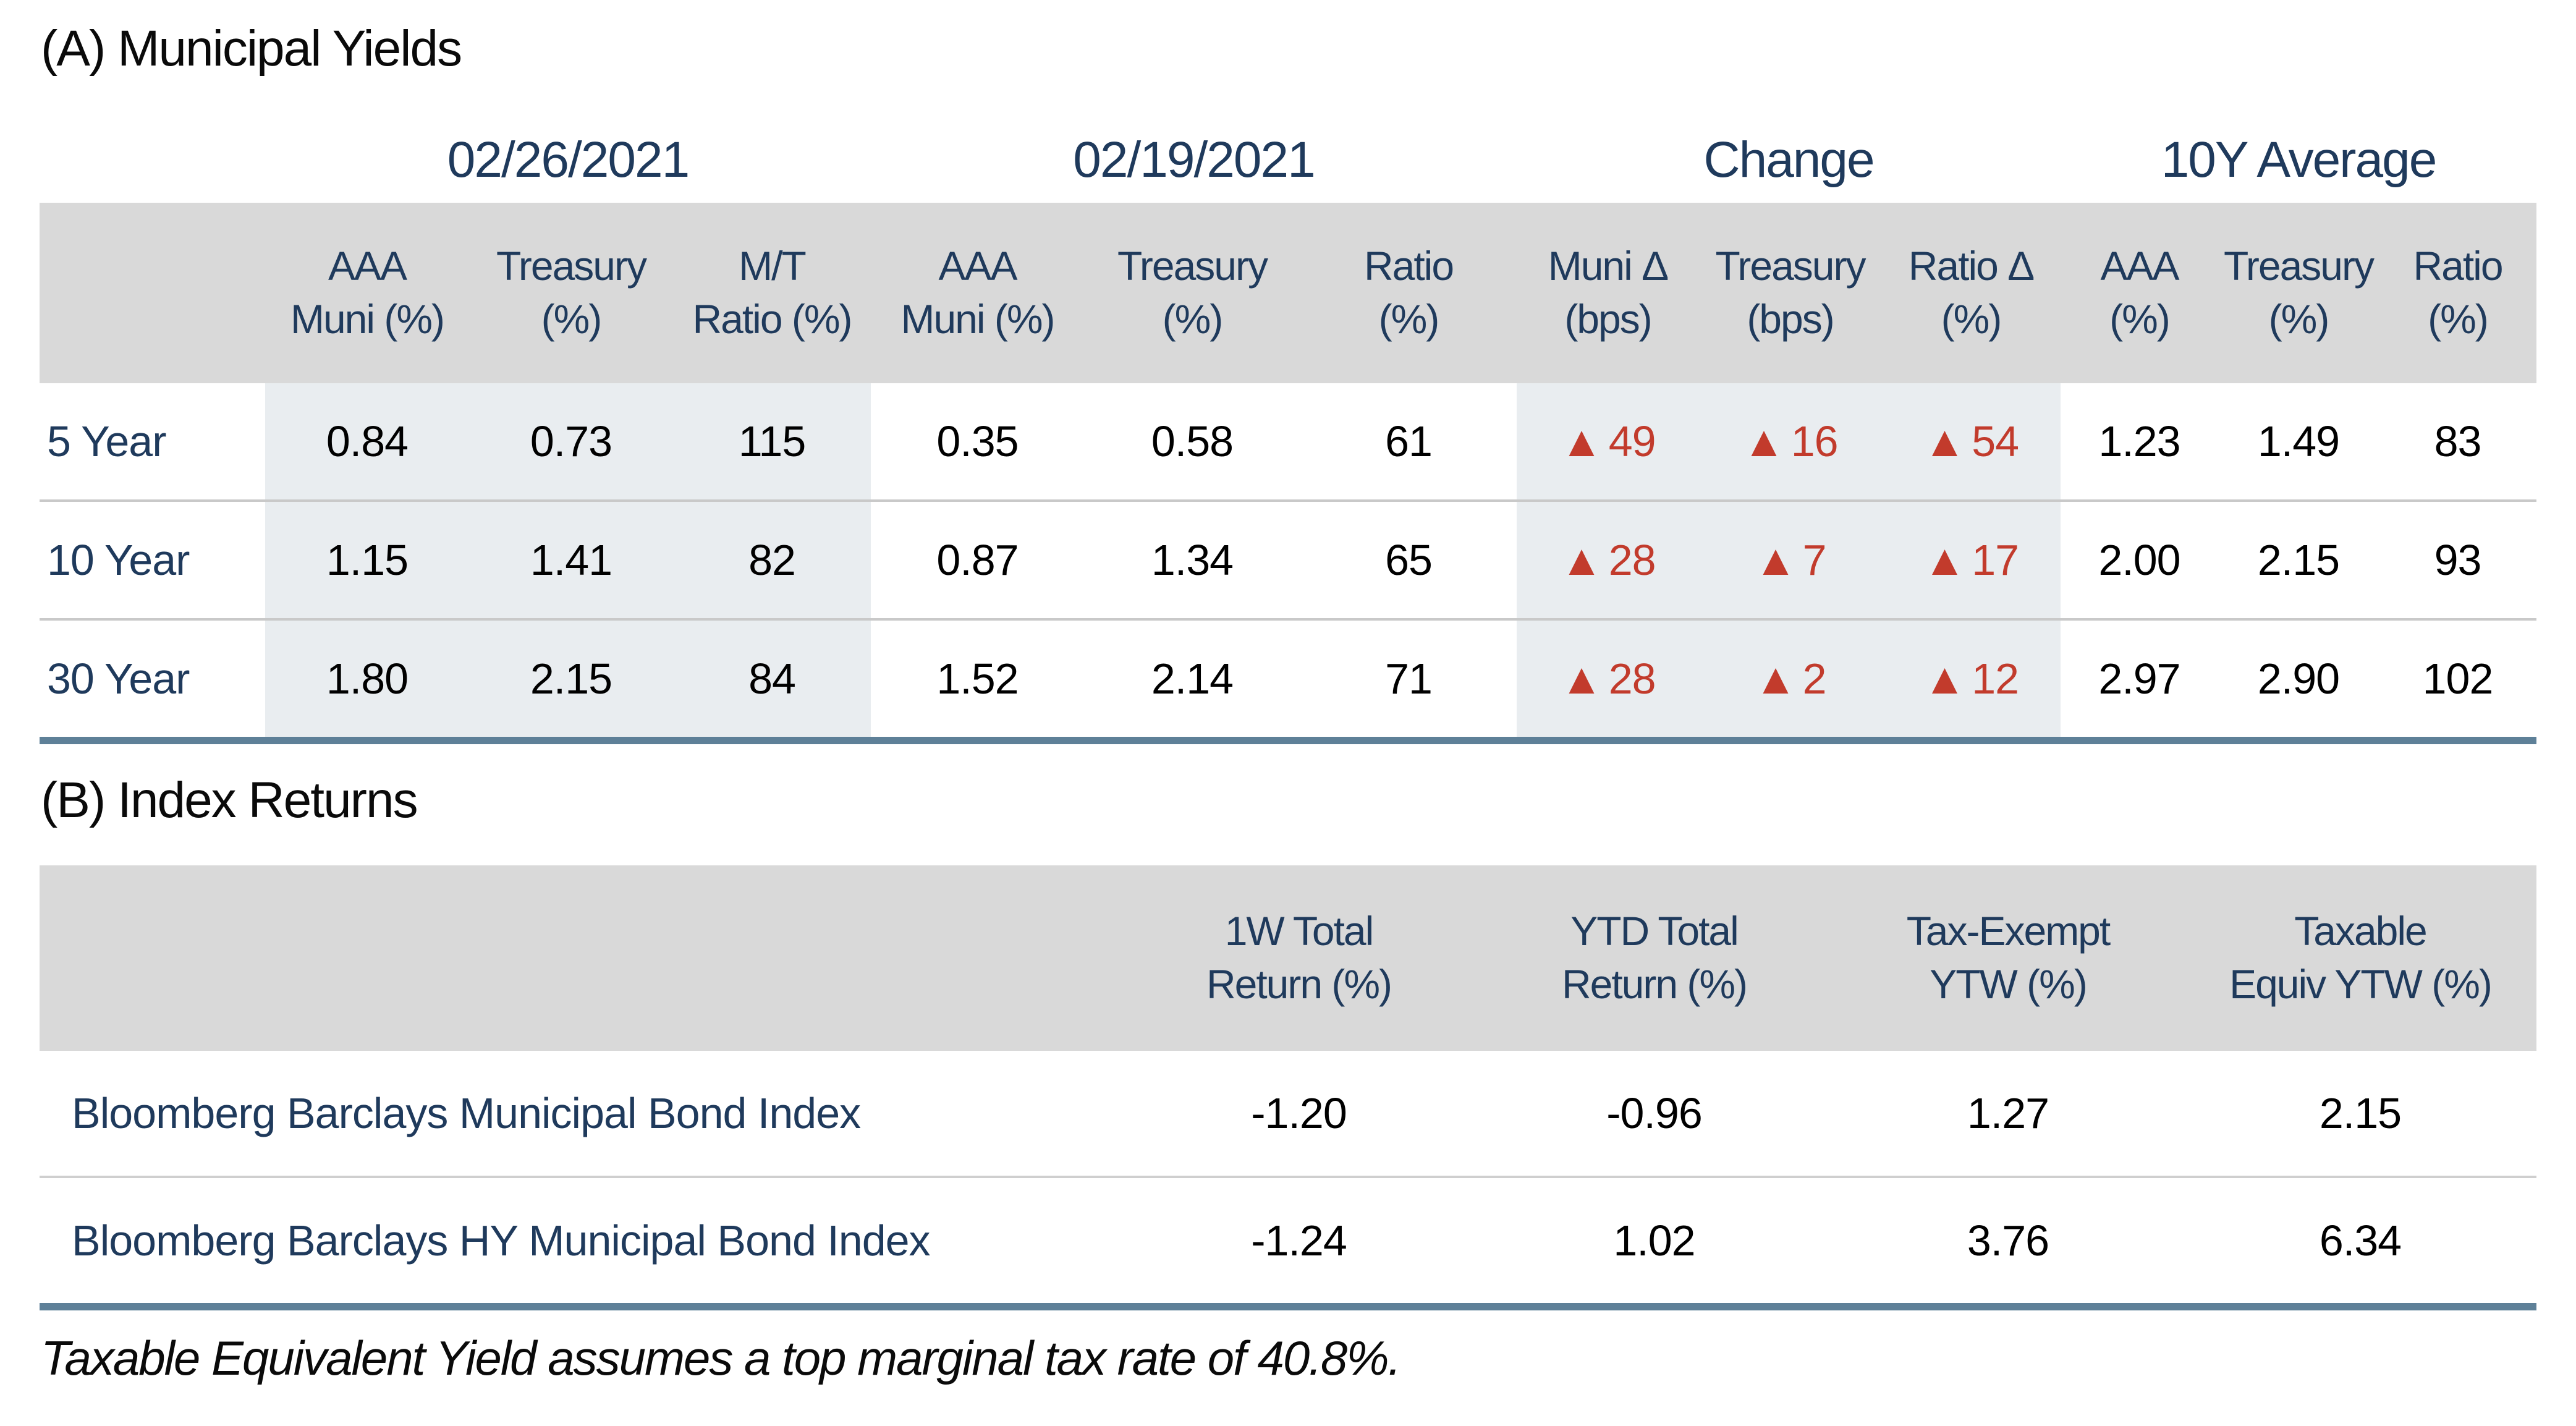 The image size is (2576, 1426). What do you see at coordinates (2458, 292) in the screenshot?
I see `column-header-10y-ratio: Ratio (%)` at bounding box center [2458, 292].